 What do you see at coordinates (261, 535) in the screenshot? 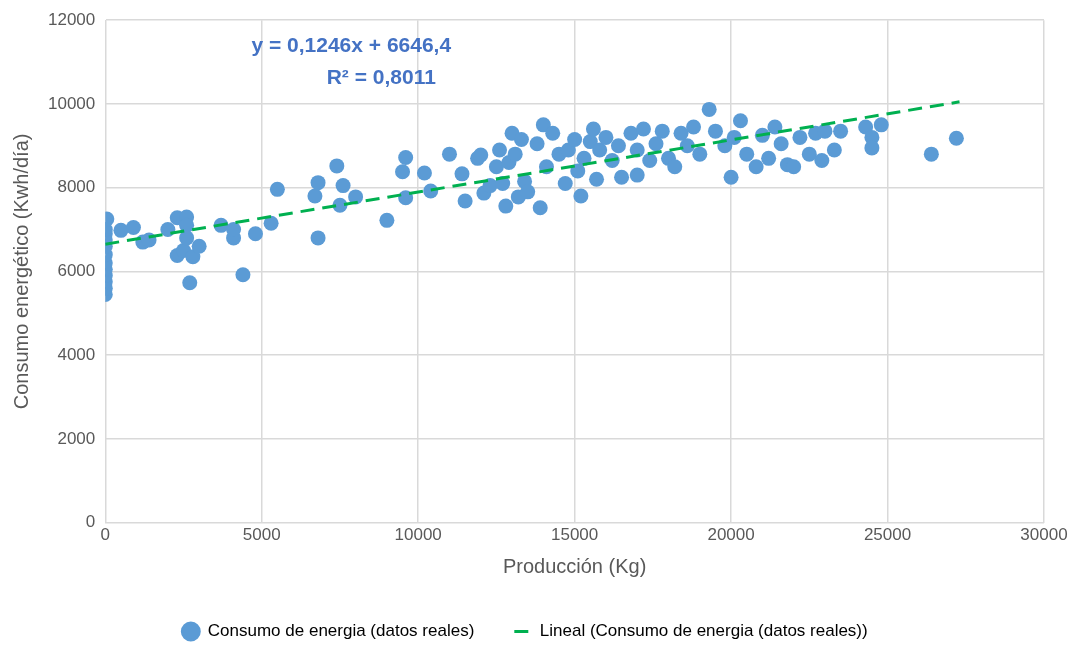
I see `x-tick-label: 5000` at bounding box center [261, 535].